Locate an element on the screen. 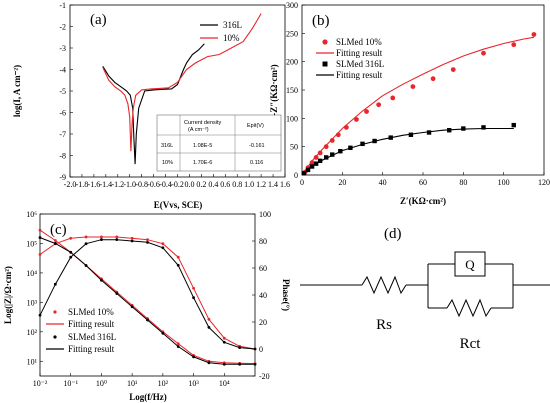 The image size is (550, 403). y2-tick-label: 60 is located at coordinates (263, 268).